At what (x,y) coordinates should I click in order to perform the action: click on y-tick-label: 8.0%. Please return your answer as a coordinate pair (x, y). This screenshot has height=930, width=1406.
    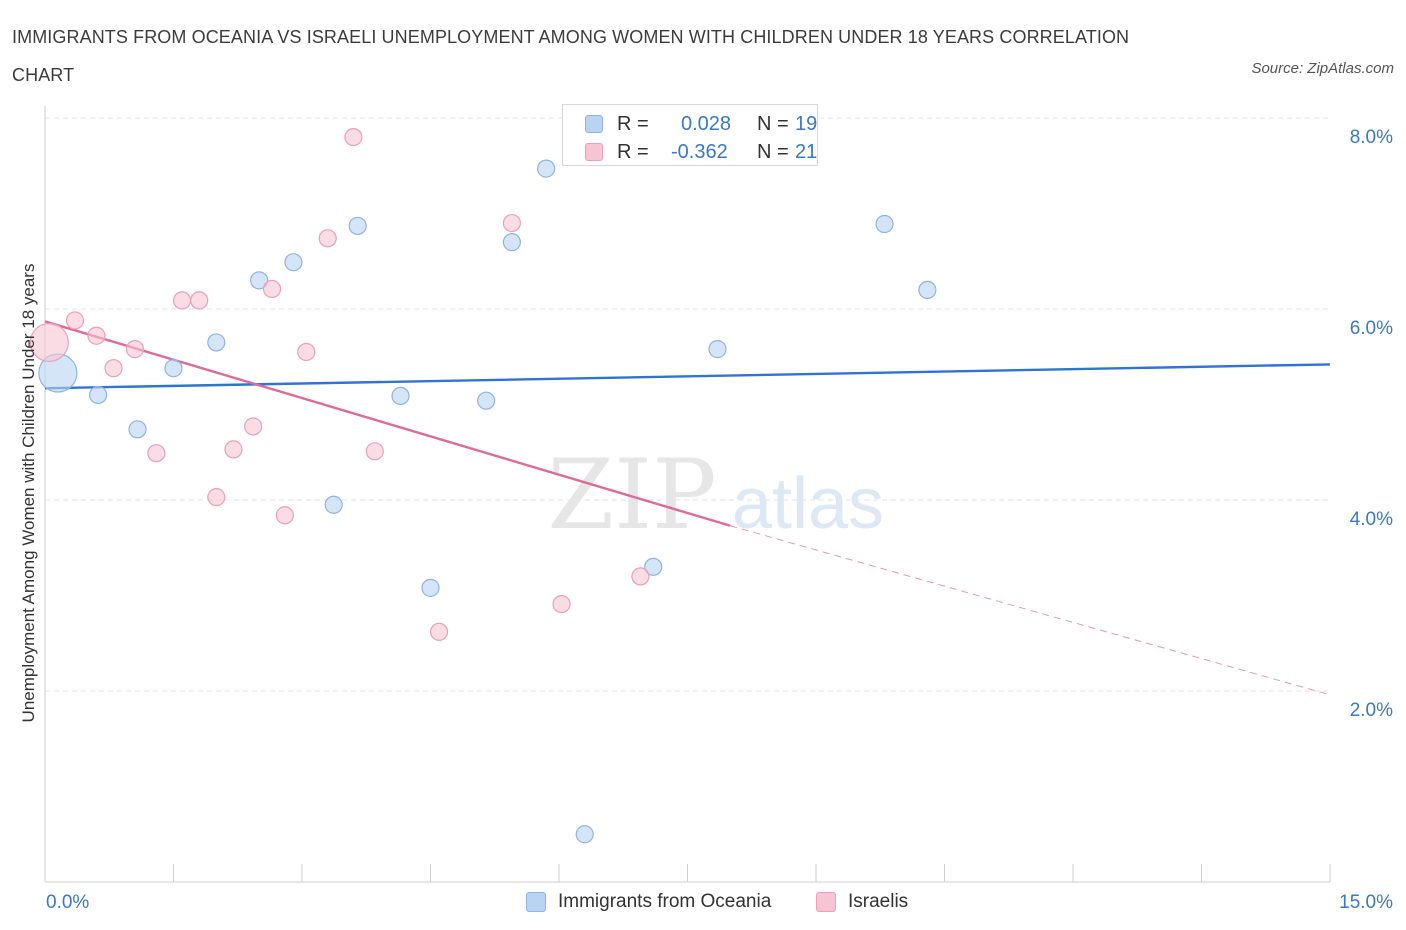
    Looking at the image, I should click on (1371, 137).